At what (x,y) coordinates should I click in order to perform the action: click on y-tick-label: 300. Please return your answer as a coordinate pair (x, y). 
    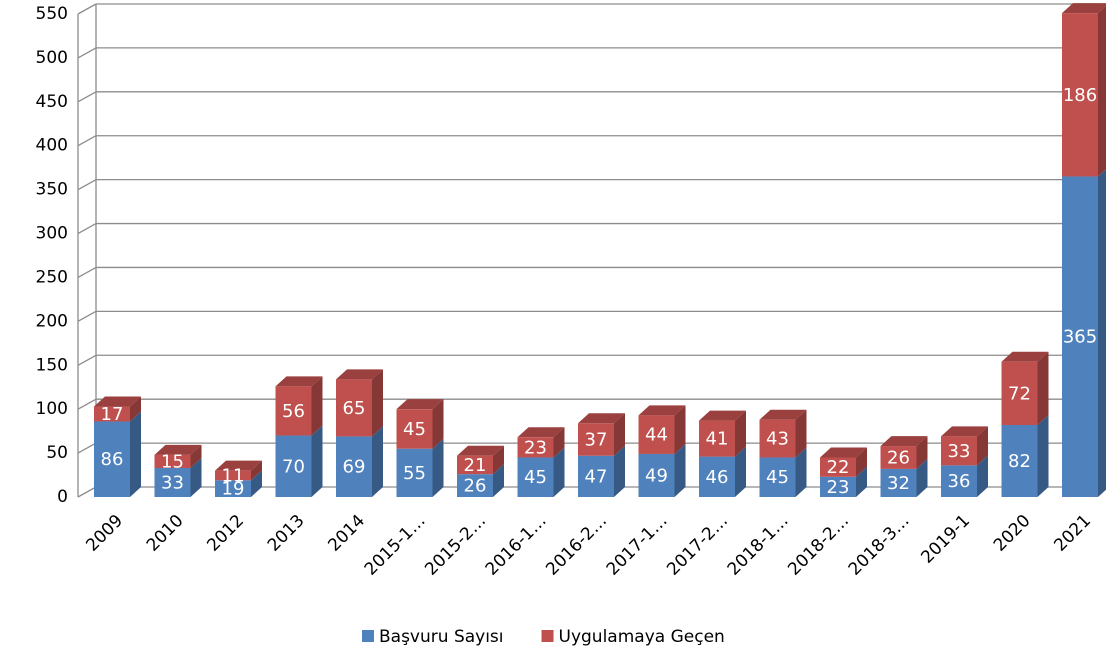
    Looking at the image, I should click on (52, 234).